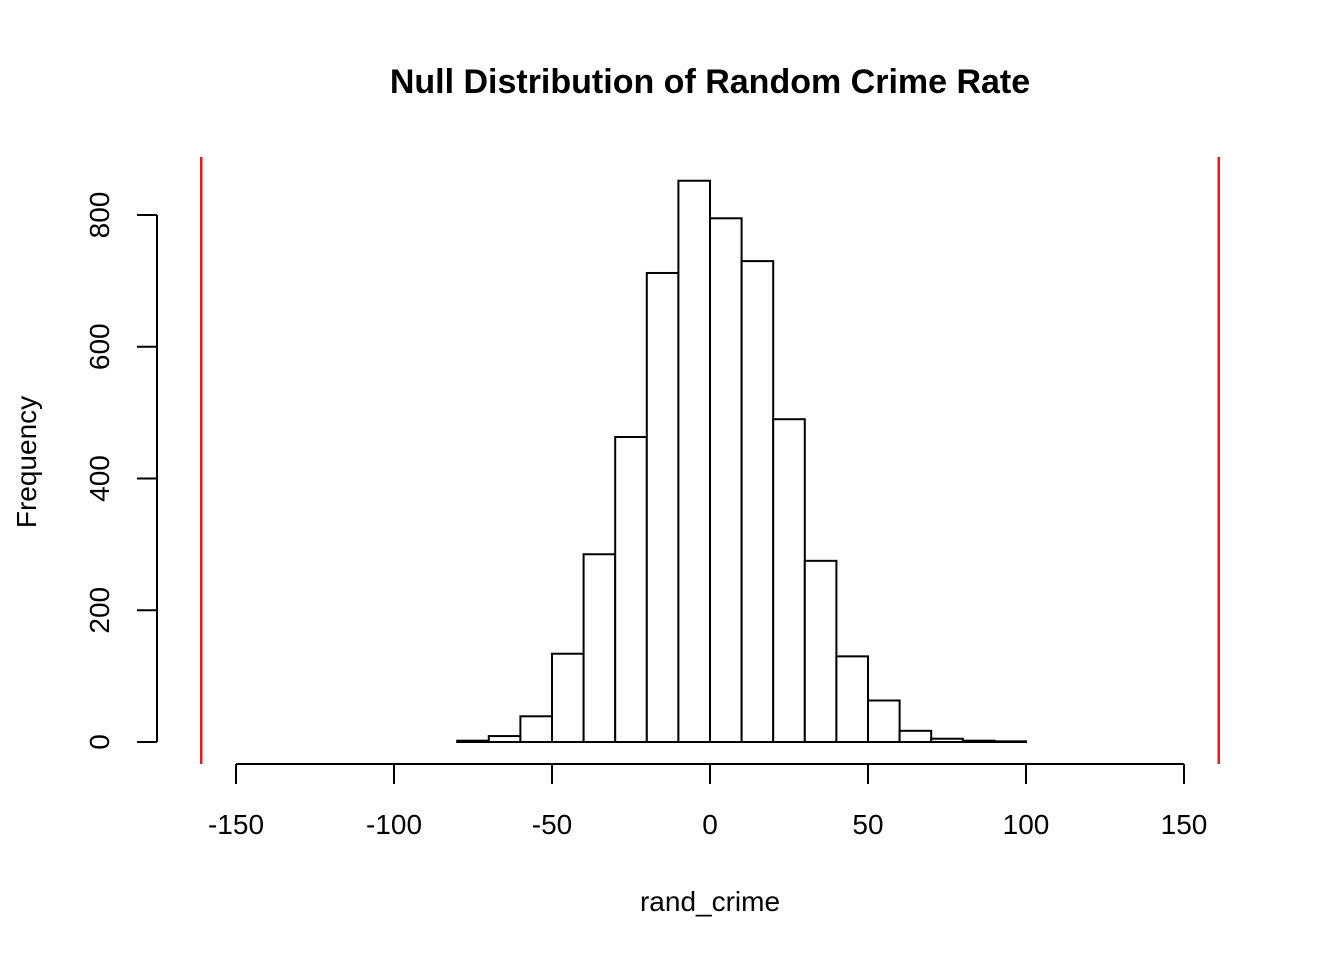 The height and width of the screenshot is (960, 1344). I want to click on y-tick-label: 600, so click(99, 346).